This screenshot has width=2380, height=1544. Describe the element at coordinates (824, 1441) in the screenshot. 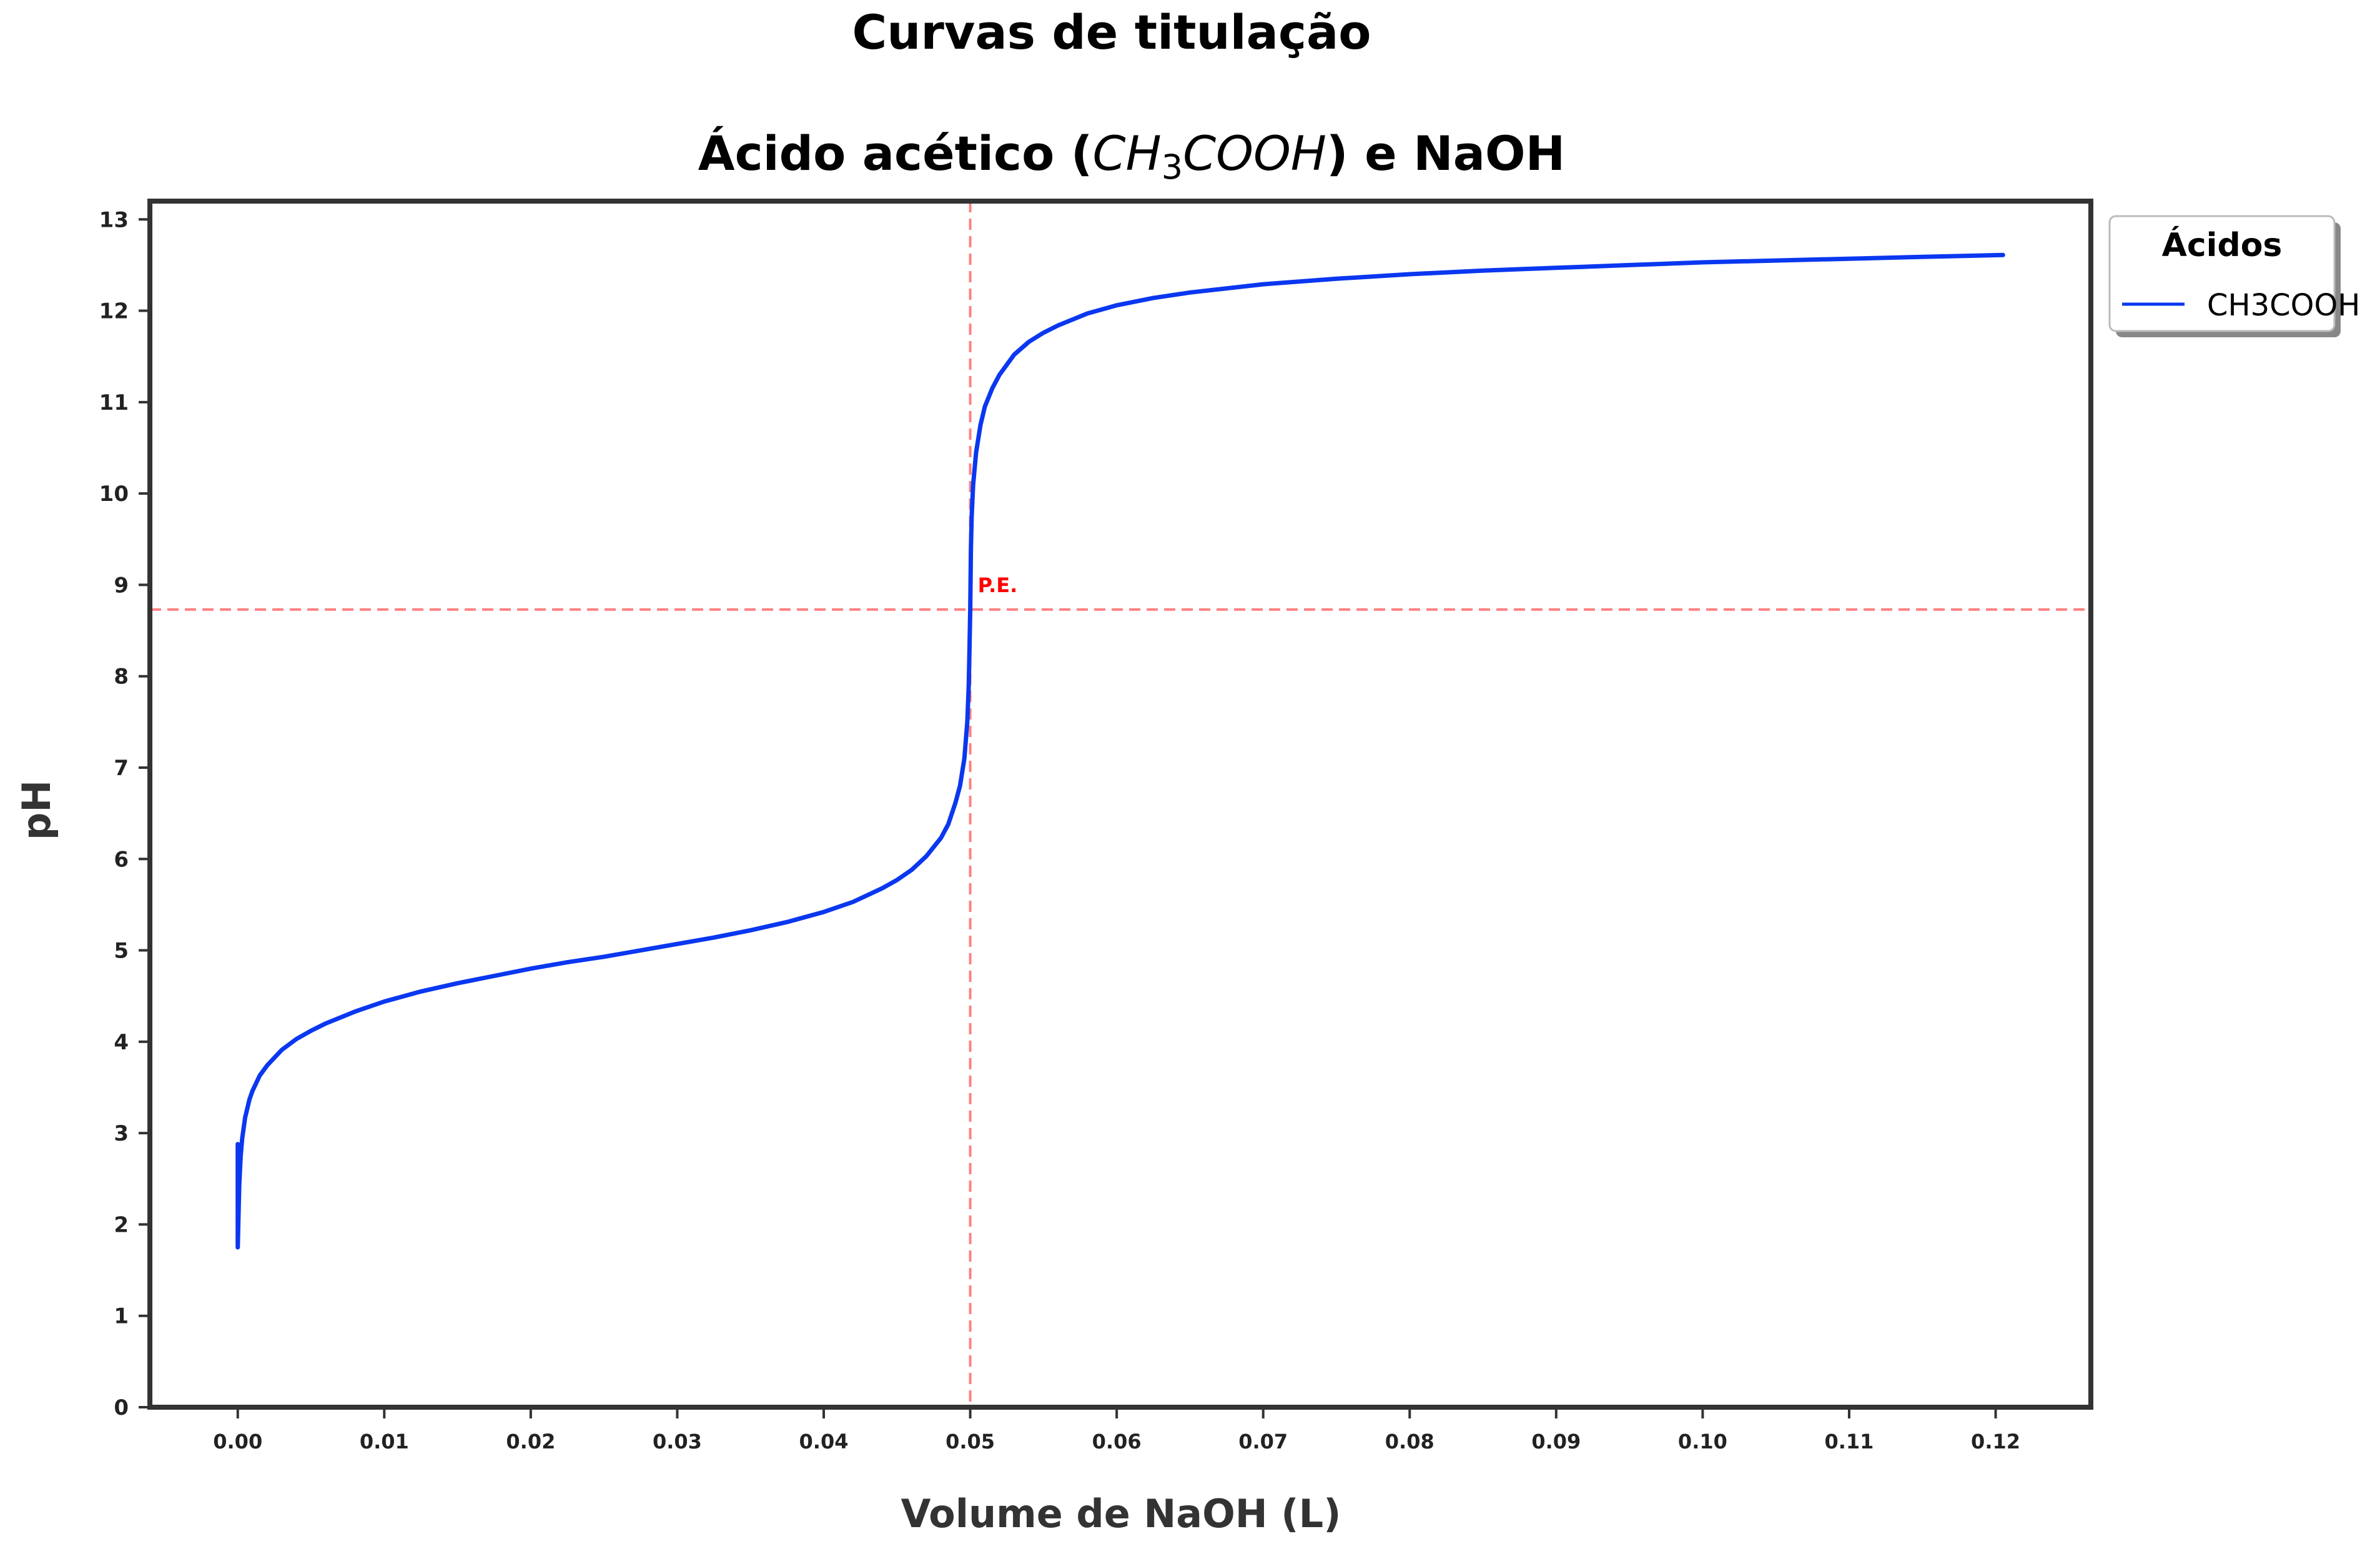

I see `x-tick-label: 0.04` at that location.